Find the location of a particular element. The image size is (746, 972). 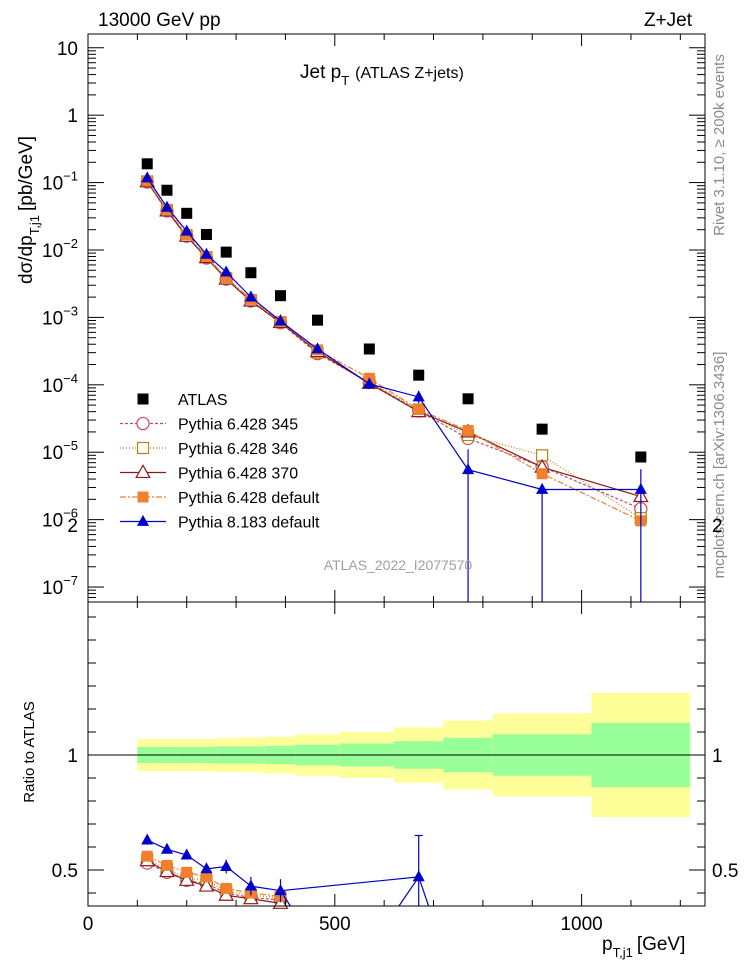

main-ylabel-unit: [pb/GeV] is located at coordinates (26, 173).